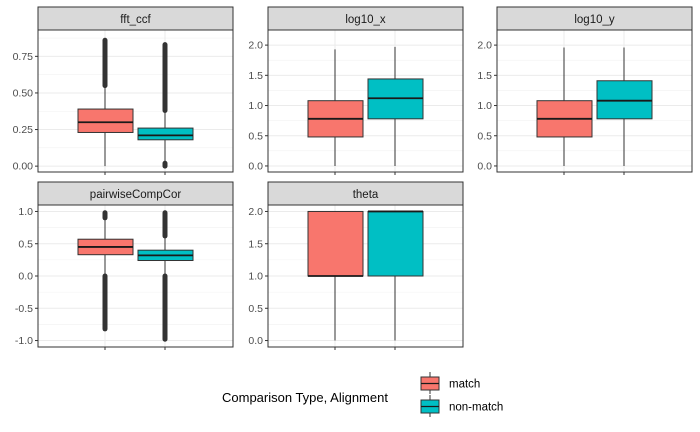  I want to click on panel-theta: theta 0.0 0.5 1.0 1.5 2.0, so click(356, 265).